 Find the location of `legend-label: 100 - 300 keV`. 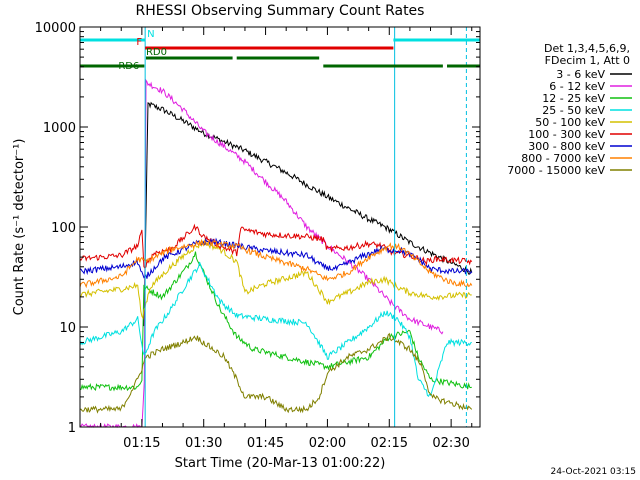

legend-label: 100 - 300 keV is located at coordinates (566, 134).